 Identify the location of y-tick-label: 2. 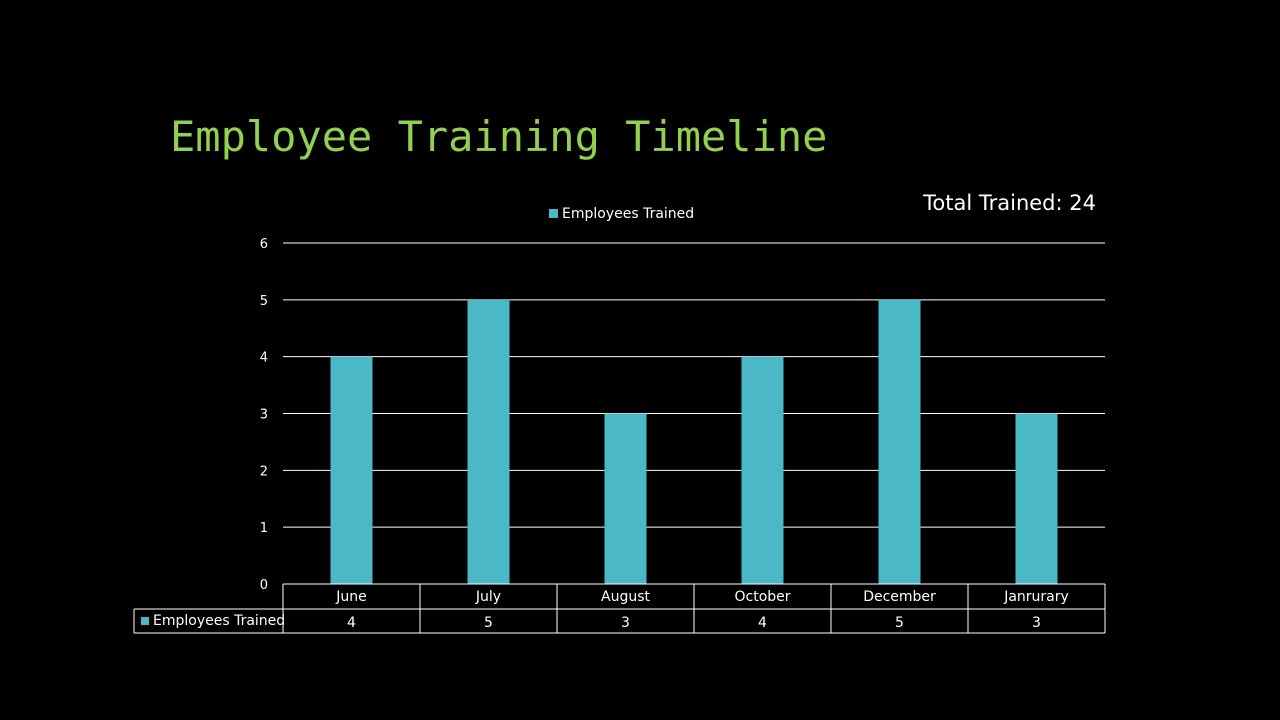
(264, 471).